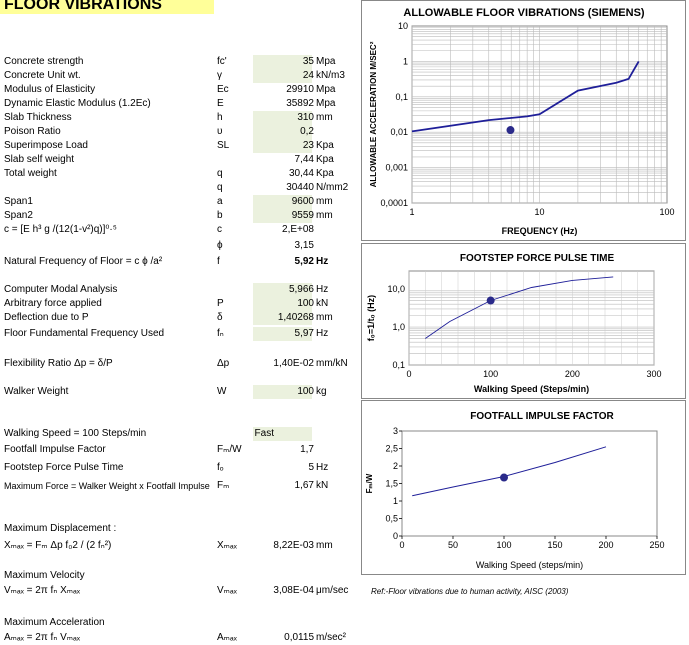  I want to click on row-label: Xₘₐₓ = Fₘ Δp f₀2 / (2 fₙ²), so click(58, 545).